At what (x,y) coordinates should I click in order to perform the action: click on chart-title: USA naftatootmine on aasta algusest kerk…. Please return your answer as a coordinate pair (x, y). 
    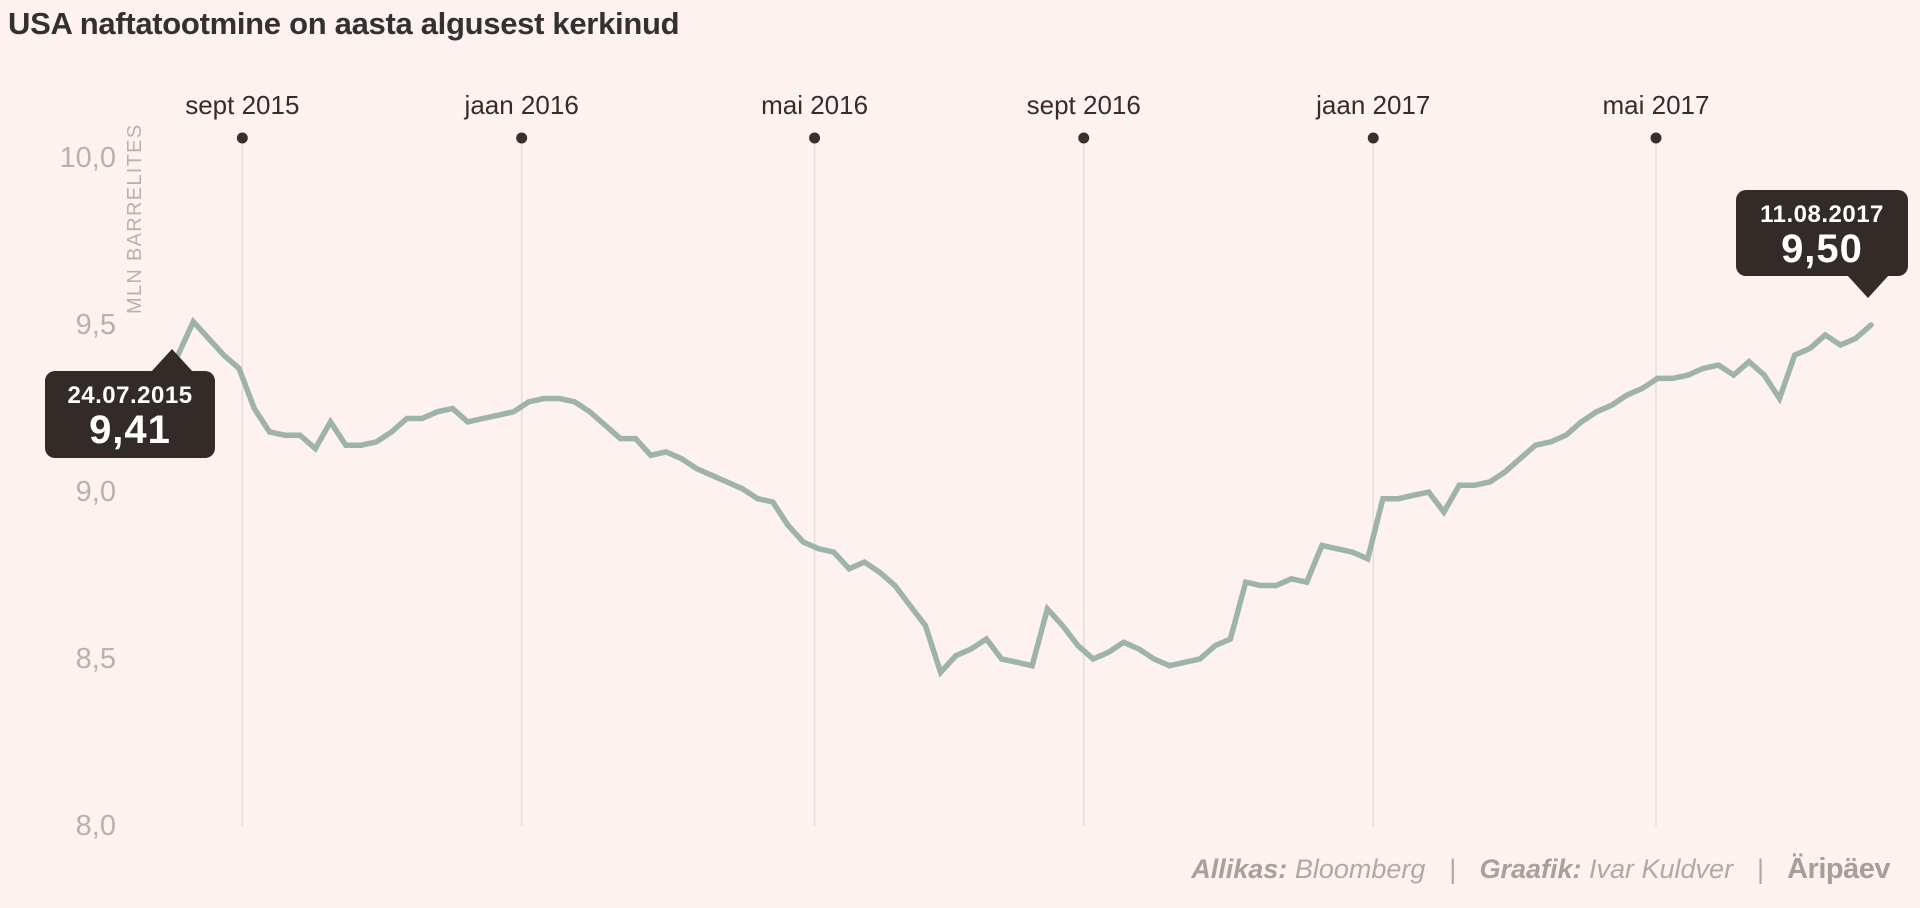
    Looking at the image, I should click on (344, 23).